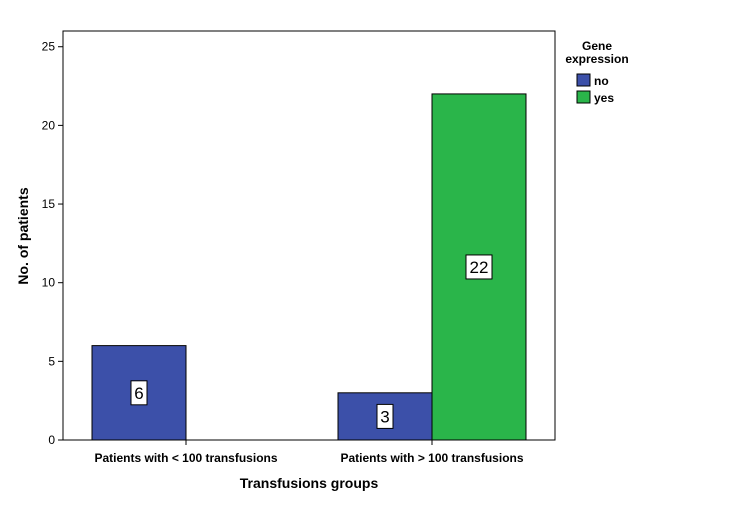  Describe the element at coordinates (596, 72) in the screenshot. I see `legend: Gene expression no yes` at that location.